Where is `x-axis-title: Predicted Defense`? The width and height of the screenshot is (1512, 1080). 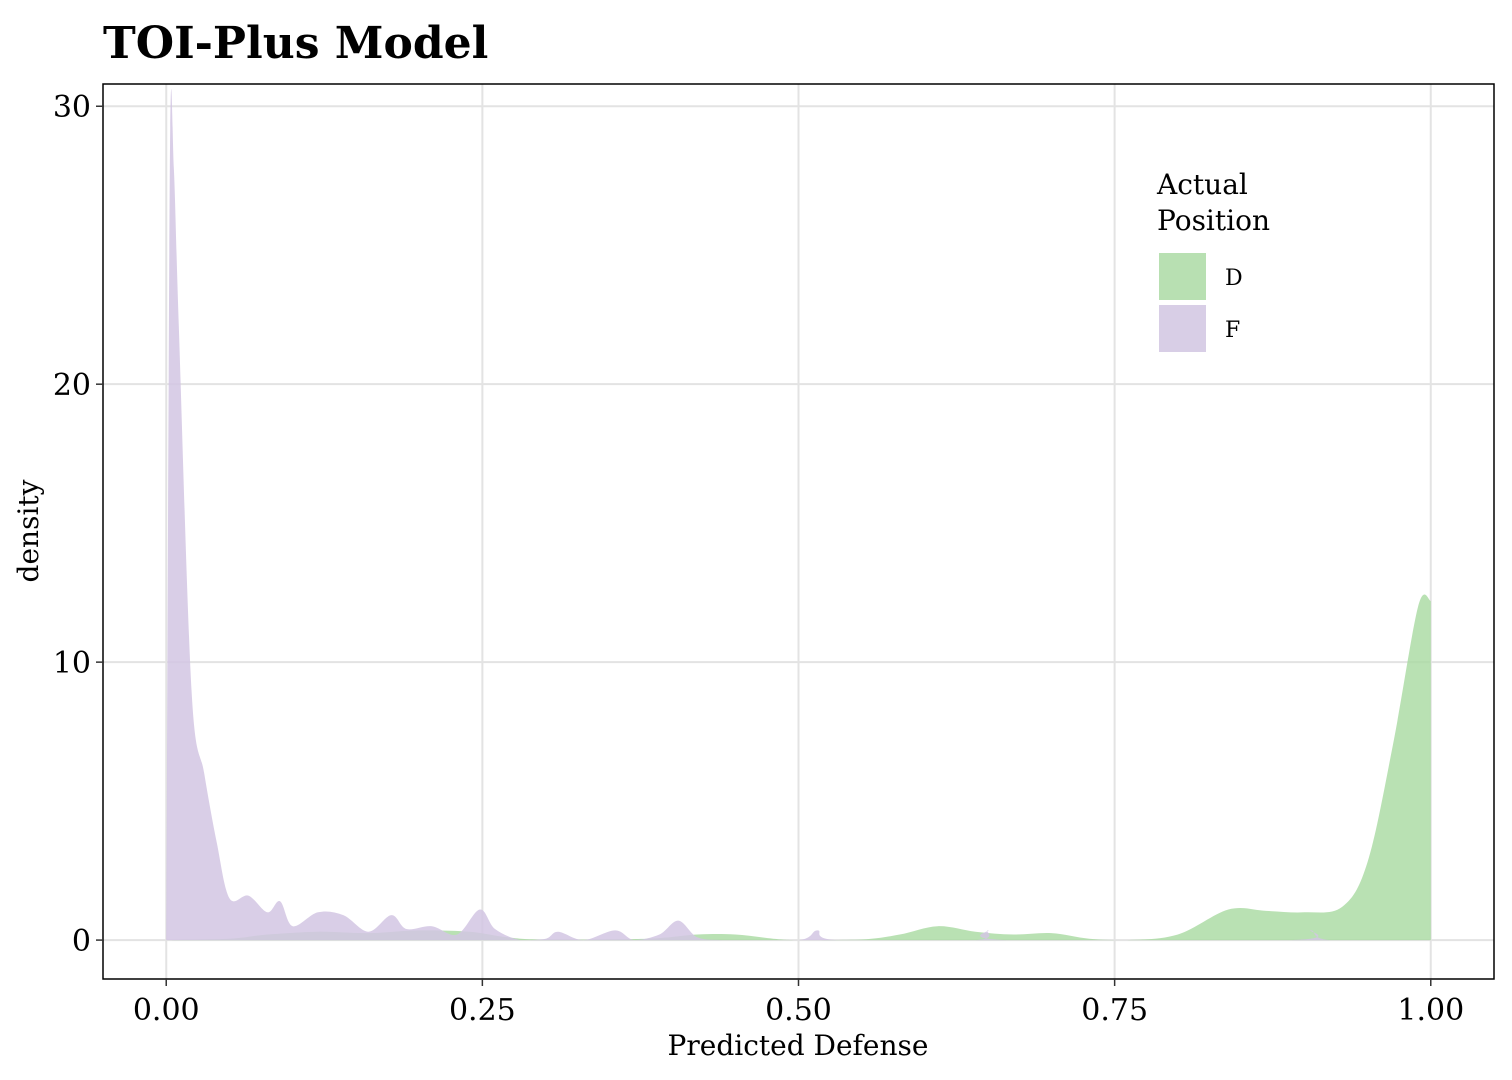
x-axis-title: Predicted Defense is located at coordinates (798, 1045).